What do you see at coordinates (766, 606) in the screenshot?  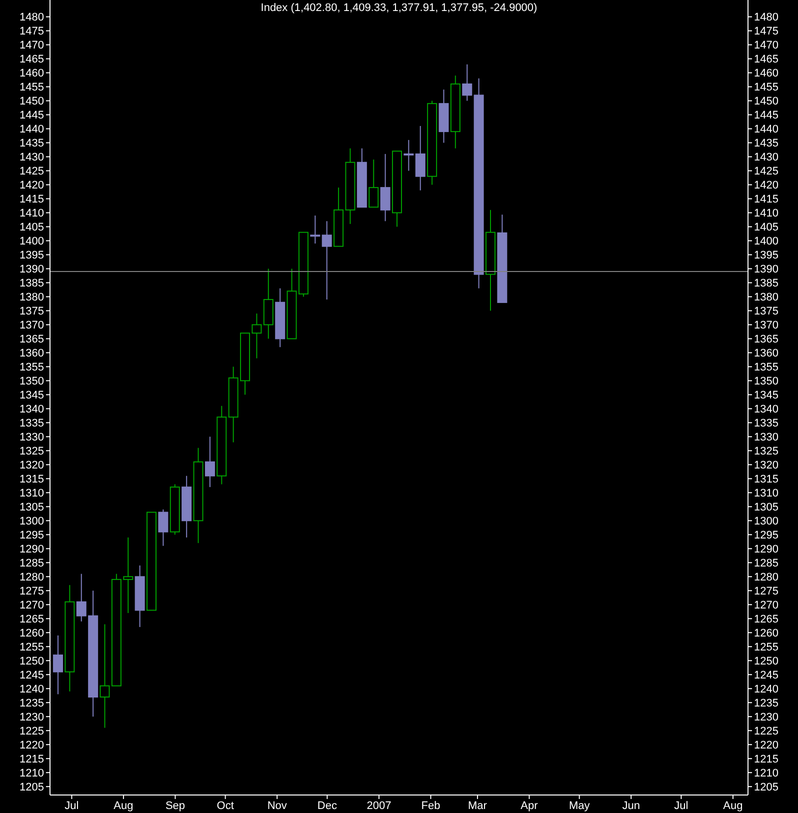 I see `y2-tick-label: 1270` at bounding box center [766, 606].